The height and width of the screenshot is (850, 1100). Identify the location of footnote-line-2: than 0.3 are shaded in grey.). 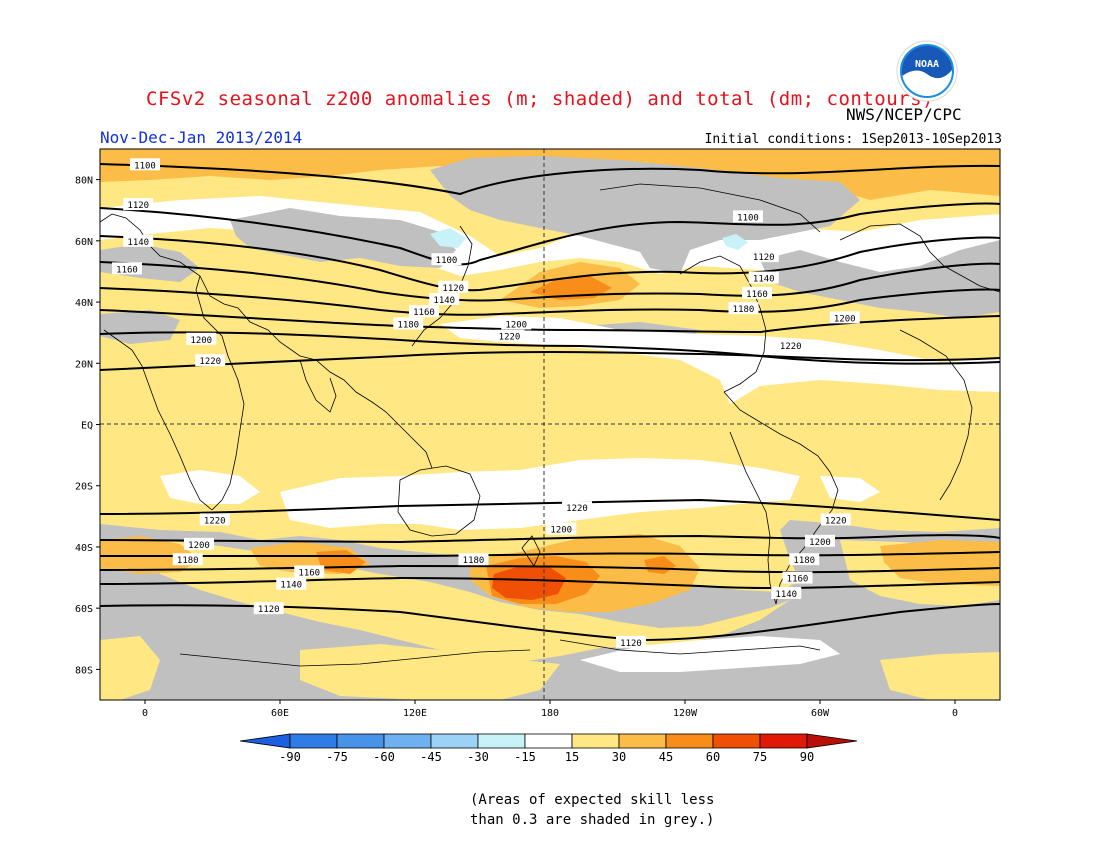
(592, 820).